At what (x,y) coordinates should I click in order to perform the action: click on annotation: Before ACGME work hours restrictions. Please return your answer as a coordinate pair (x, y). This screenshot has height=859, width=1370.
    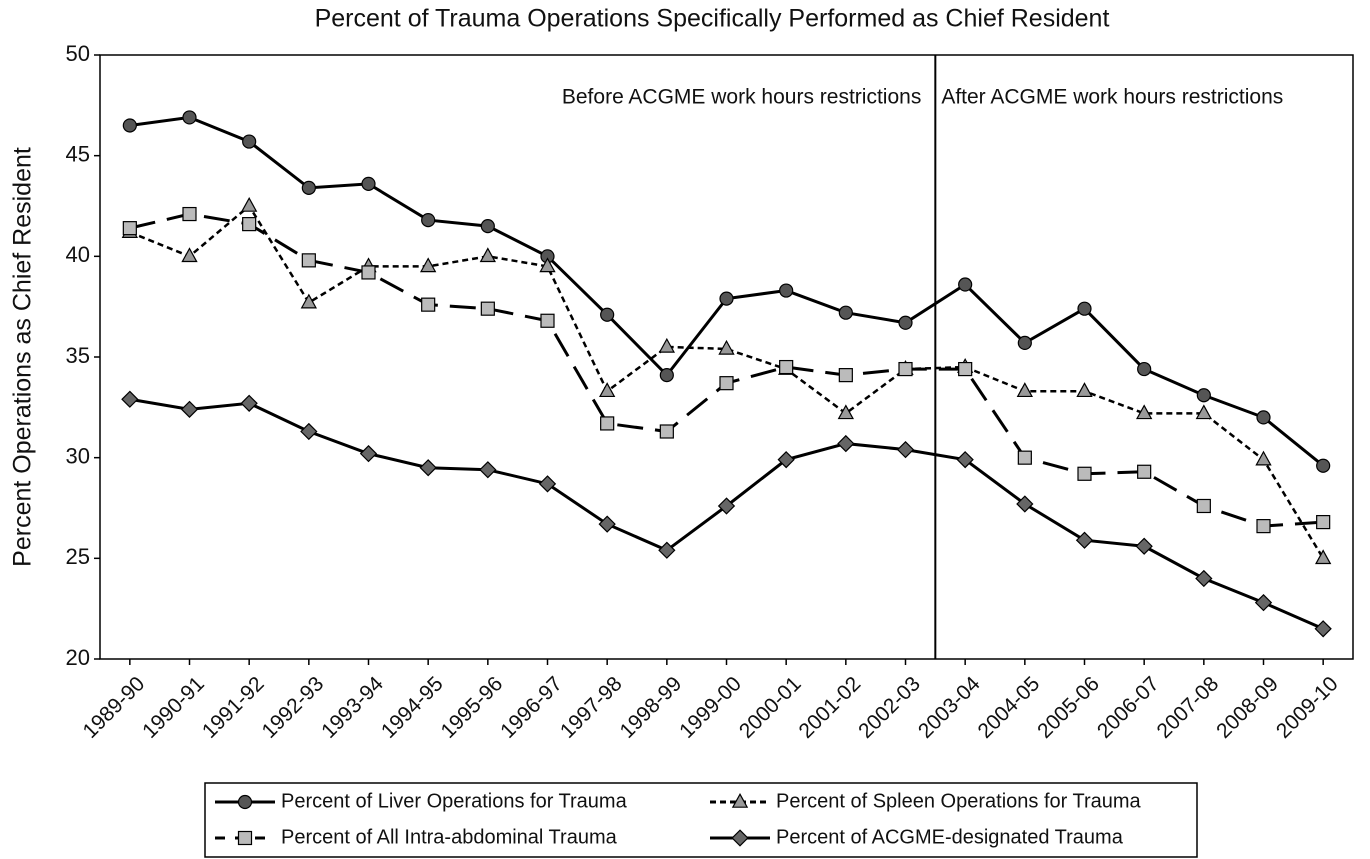
    Looking at the image, I should click on (741, 97).